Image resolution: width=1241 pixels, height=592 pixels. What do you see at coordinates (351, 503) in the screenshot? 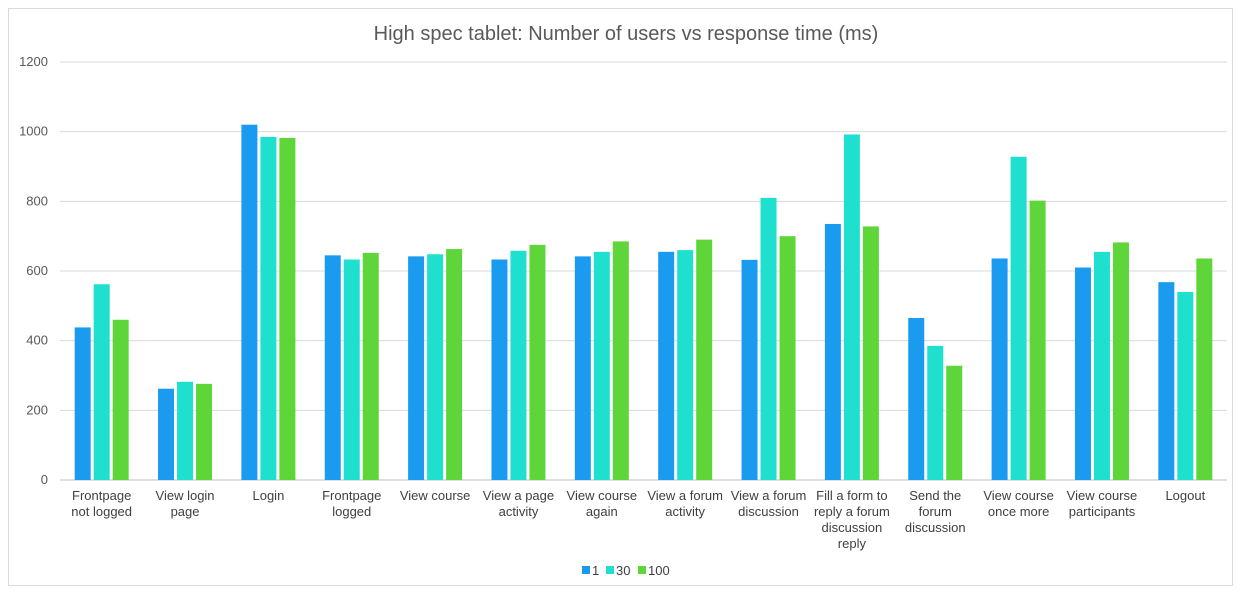
I see `x-category-label: Frontpage logged` at bounding box center [351, 503].